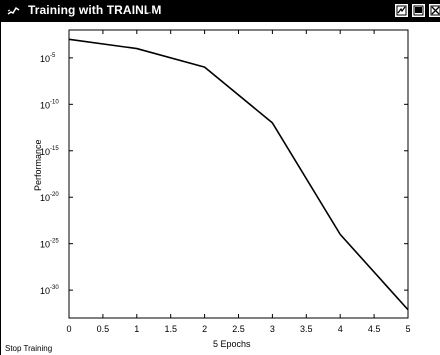  I want to click on x-tick-label: 4.5, so click(374, 329).